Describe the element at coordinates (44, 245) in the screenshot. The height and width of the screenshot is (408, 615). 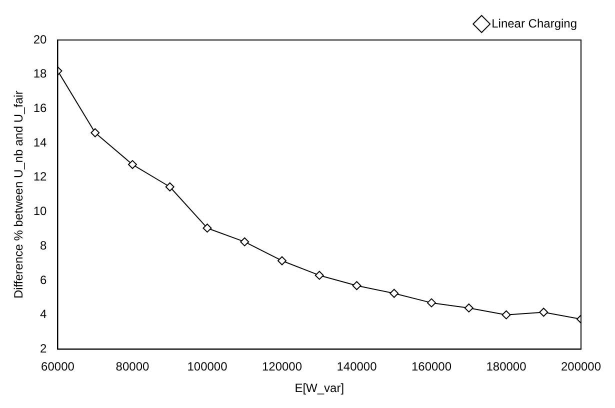
I see `y-tick-label: 8` at that location.